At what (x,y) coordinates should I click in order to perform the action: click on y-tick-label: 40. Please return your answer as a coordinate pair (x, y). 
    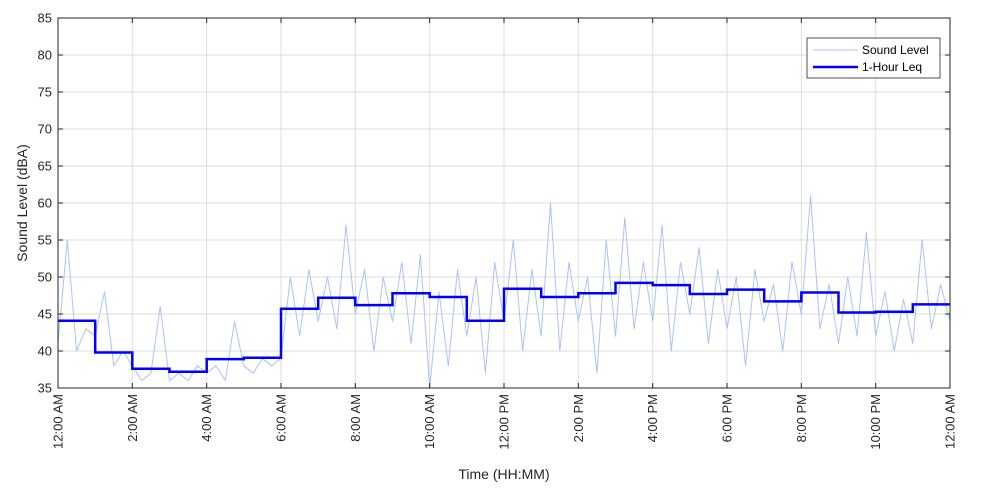
    Looking at the image, I should click on (45, 351).